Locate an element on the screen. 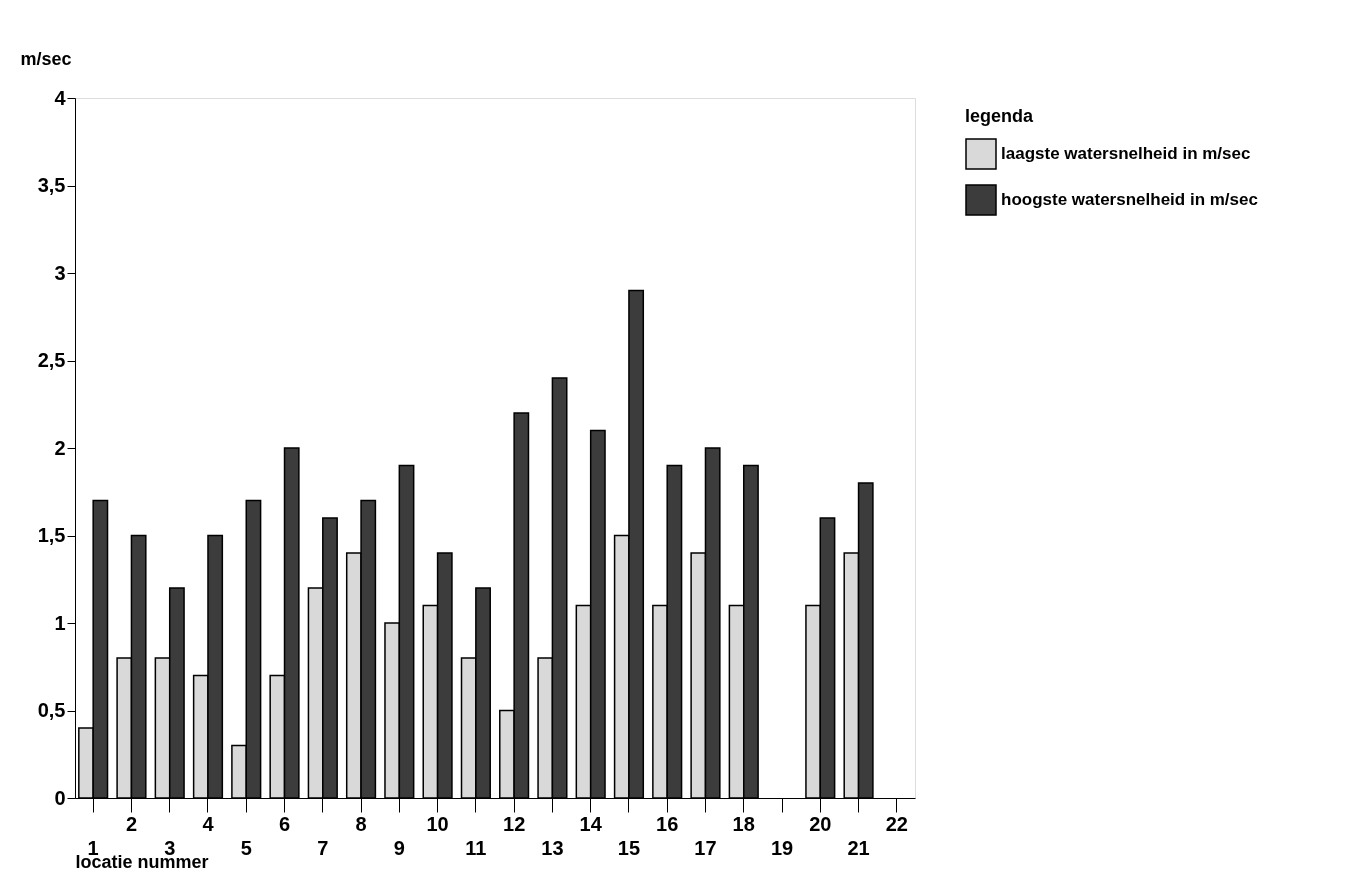 Image resolution: width=1365 pixels, height=893 pixels. x-tick-label: 20 is located at coordinates (820, 823).